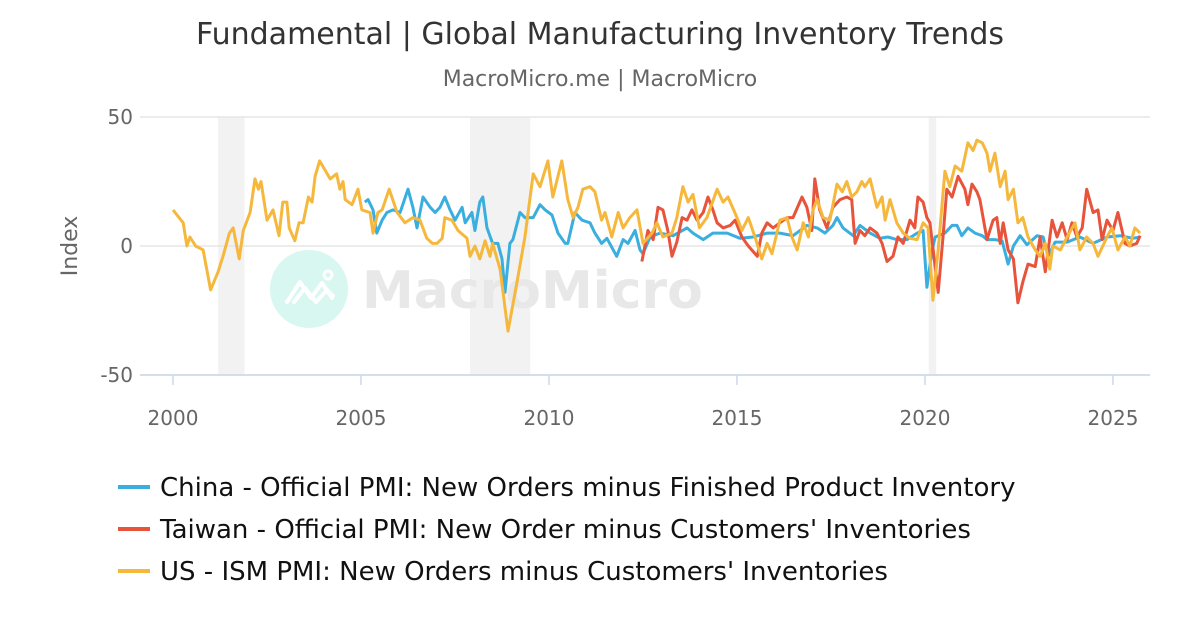  What do you see at coordinates (310, 292) in the screenshot?
I see `watermark-chart-glyph` at bounding box center [310, 292].